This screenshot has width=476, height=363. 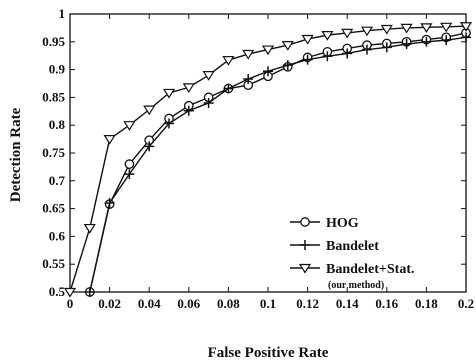 I want to click on legend: HOG Bandelet Bandelet+Stat. (our method), so click(x=352, y=253).